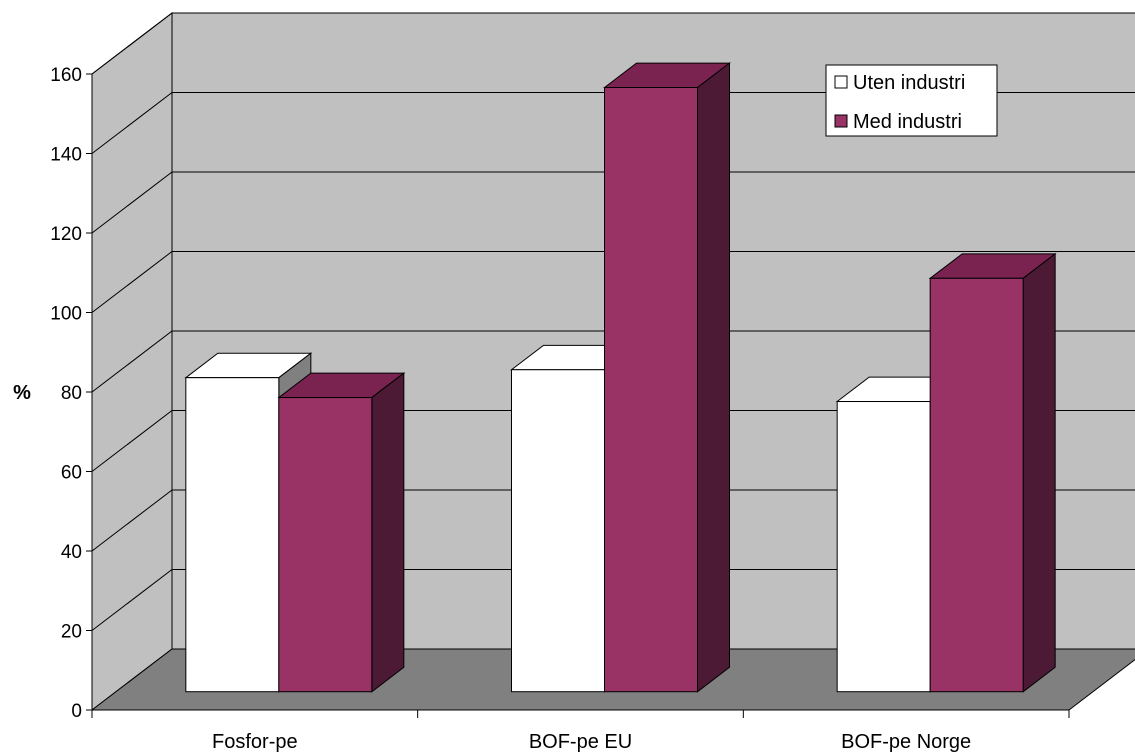 The height and width of the screenshot is (754, 1135). I want to click on y-tick-label: 160, so click(66, 75).